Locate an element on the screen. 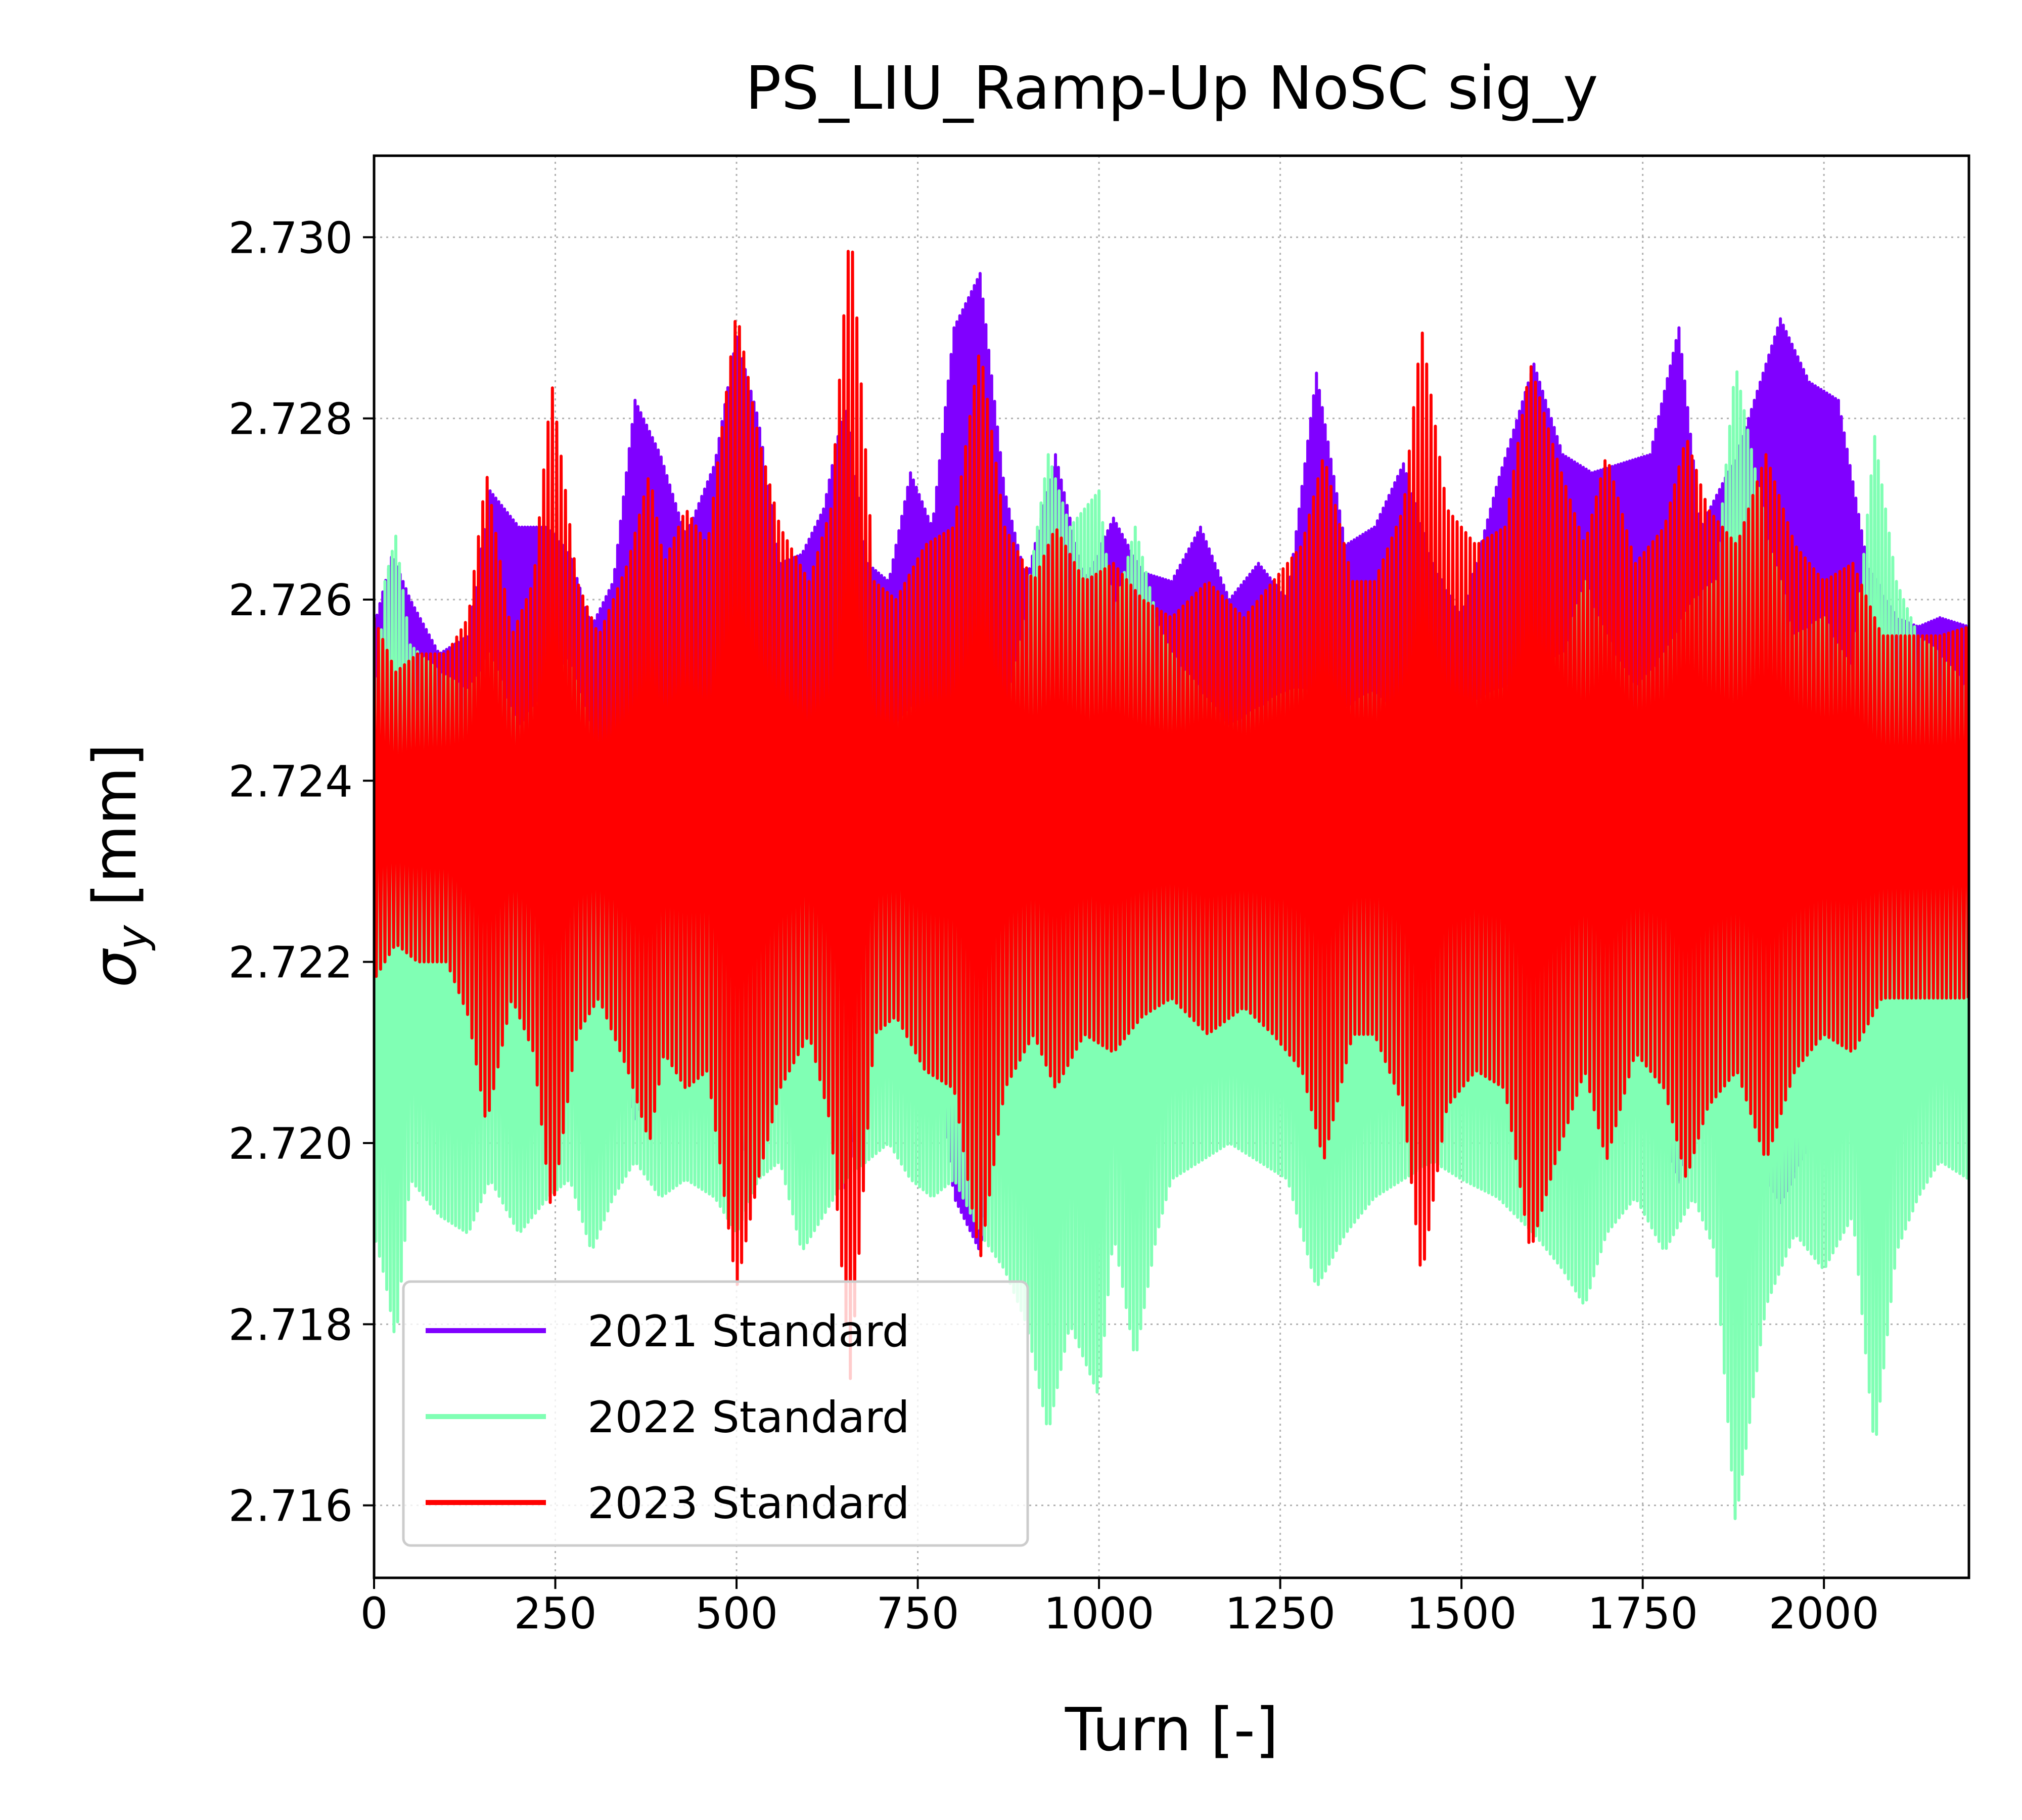 This screenshot has height=1820, width=2022. x-tick-label: 500 is located at coordinates (736, 1614).